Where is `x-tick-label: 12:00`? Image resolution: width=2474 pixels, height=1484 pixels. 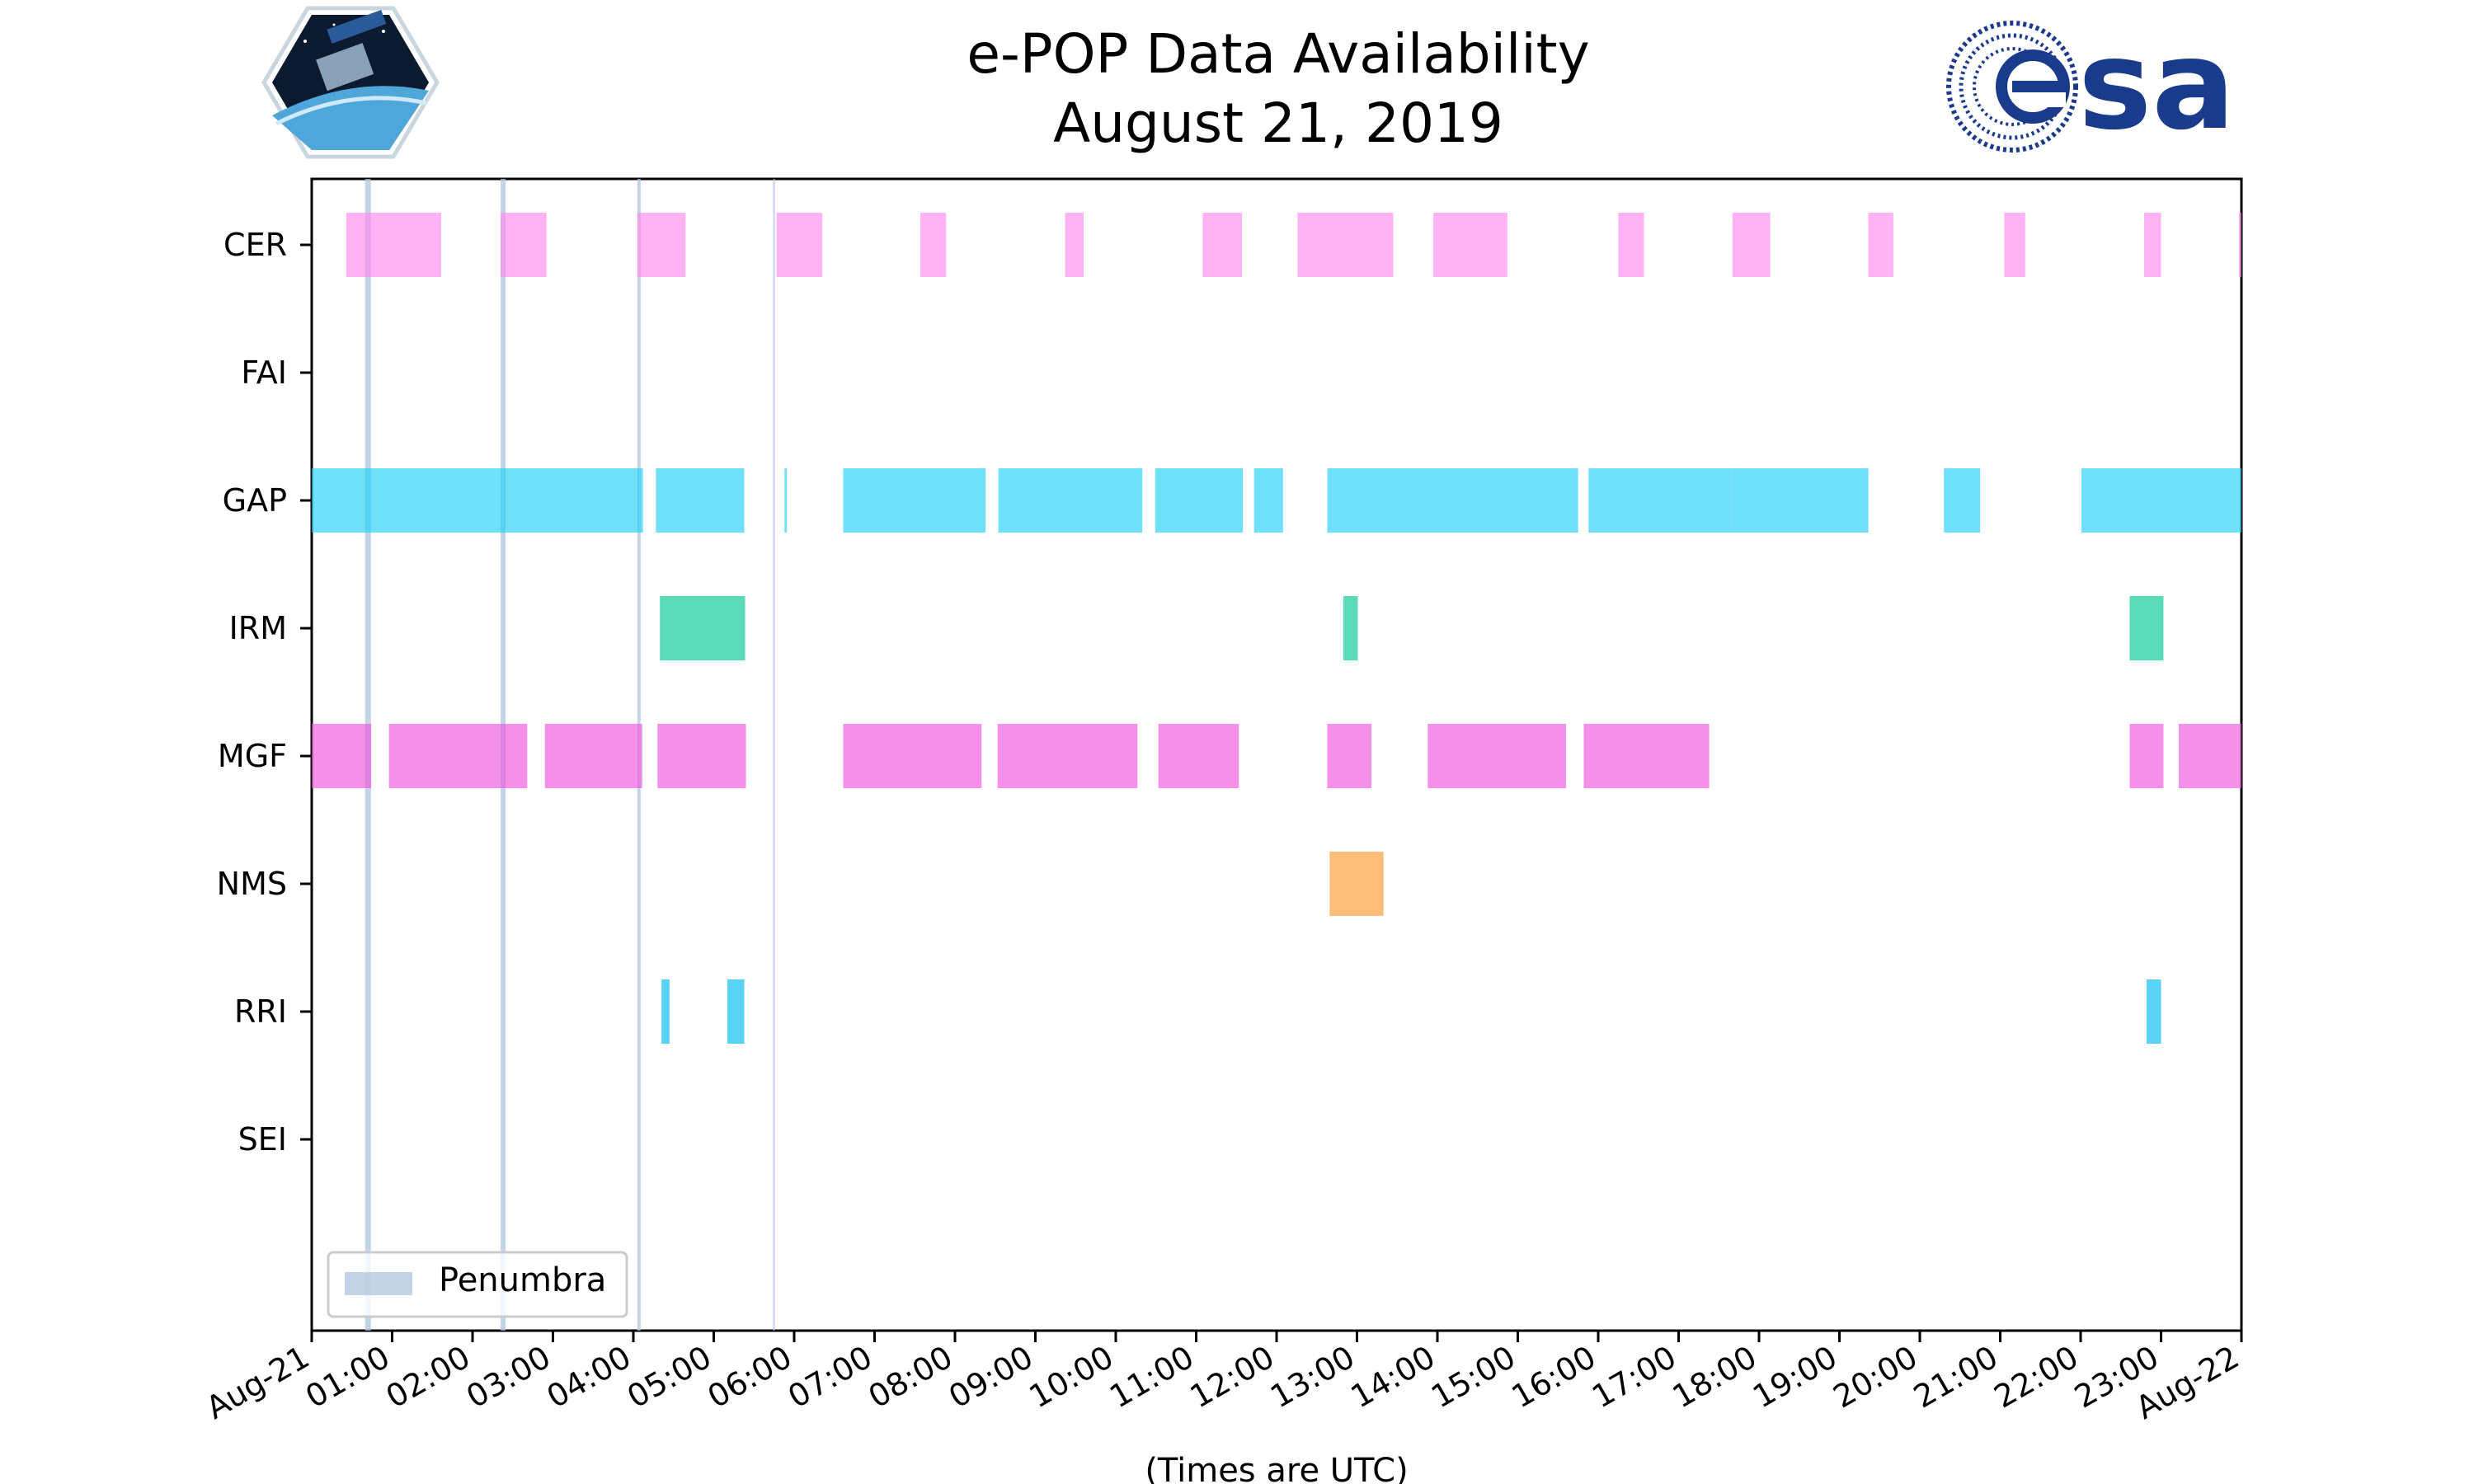 x-tick-label: 12:00 is located at coordinates (1232, 1377).